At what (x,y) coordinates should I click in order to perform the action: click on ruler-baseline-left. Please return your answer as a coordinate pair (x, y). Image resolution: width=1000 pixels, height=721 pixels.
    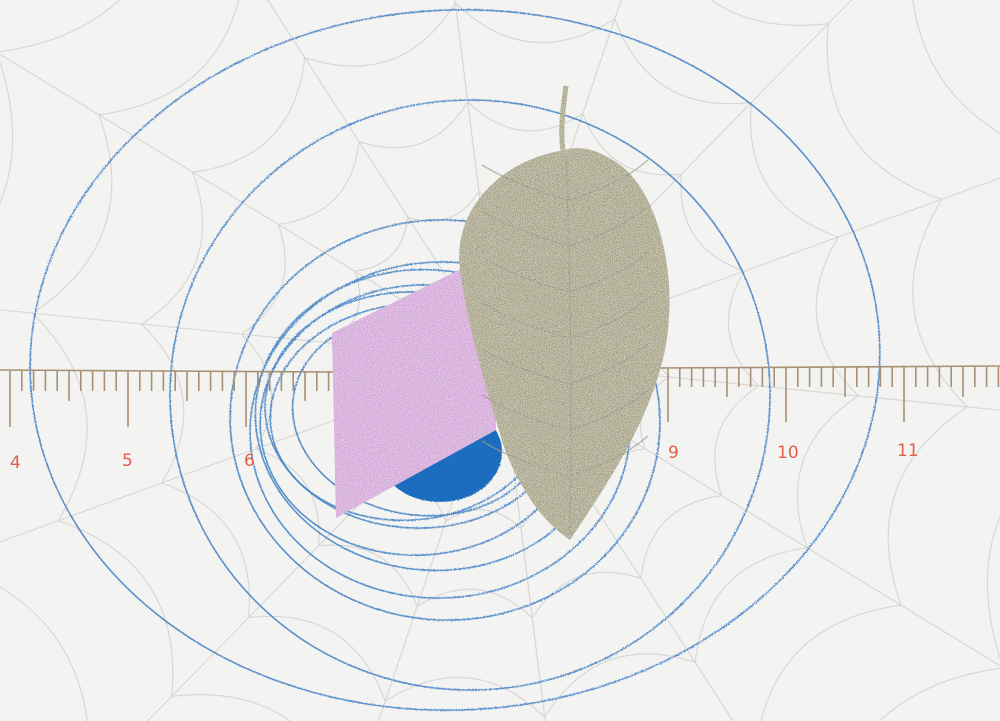
    Looking at the image, I should click on (168, 371).